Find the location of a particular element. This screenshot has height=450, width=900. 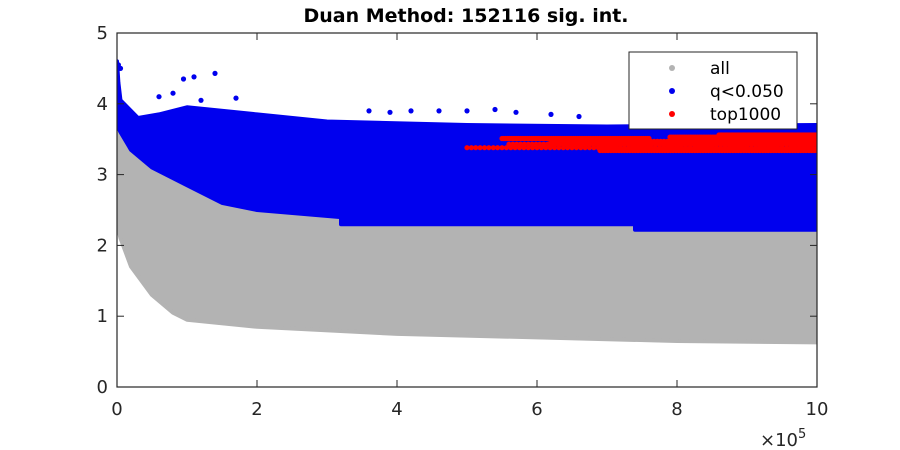

chart-title: Duan Method: 152116 sig. int. is located at coordinates (465, 16).